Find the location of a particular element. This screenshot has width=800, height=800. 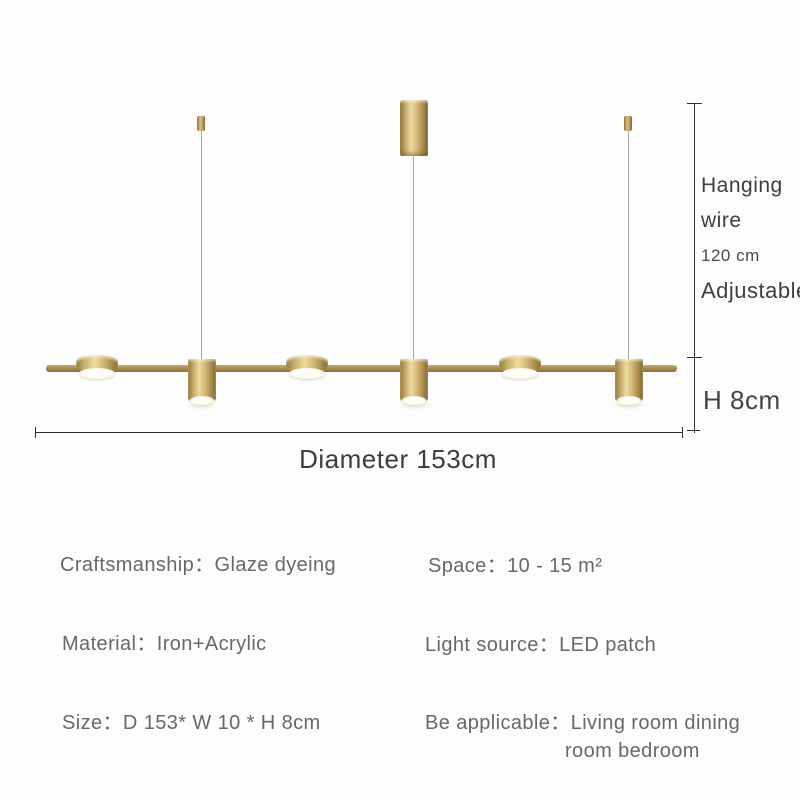

spec-applicable-line1: Be applicable：Living room dining is located at coordinates (583, 723).